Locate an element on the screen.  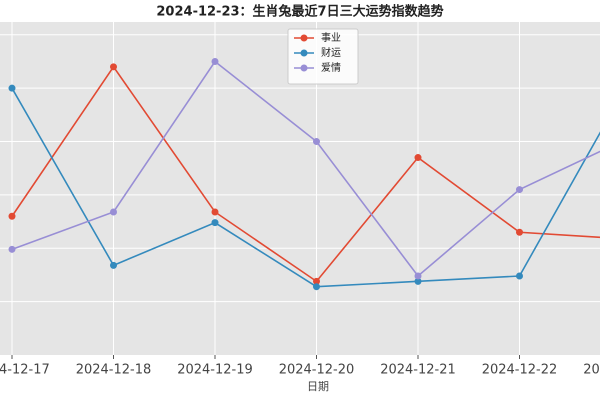
x-tick-label: 2024-12-20 is located at coordinates (317, 370).